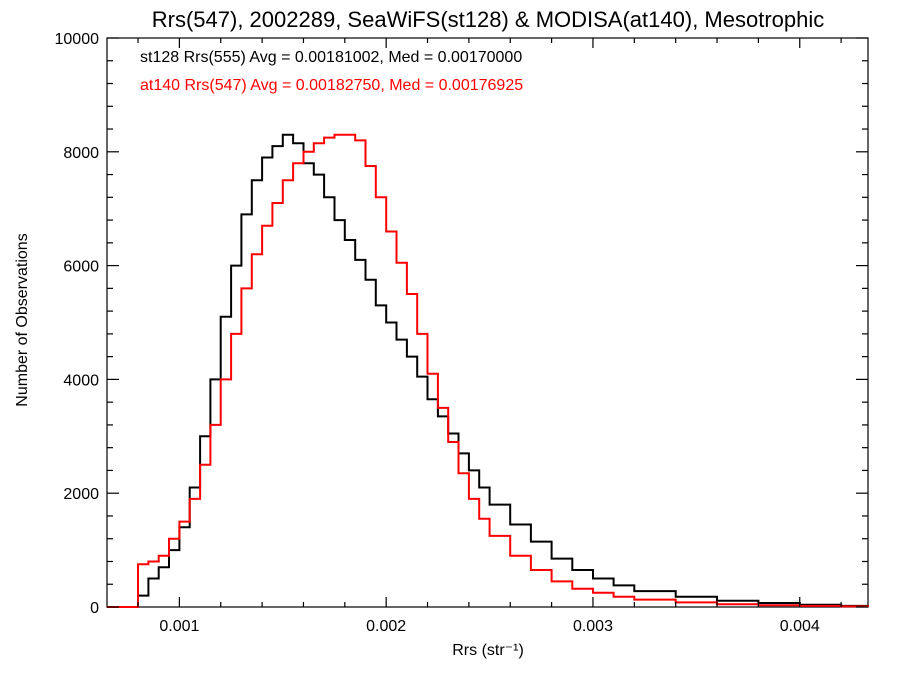 The height and width of the screenshot is (675, 900). I want to click on x-tick-label: 0.003, so click(593, 626).